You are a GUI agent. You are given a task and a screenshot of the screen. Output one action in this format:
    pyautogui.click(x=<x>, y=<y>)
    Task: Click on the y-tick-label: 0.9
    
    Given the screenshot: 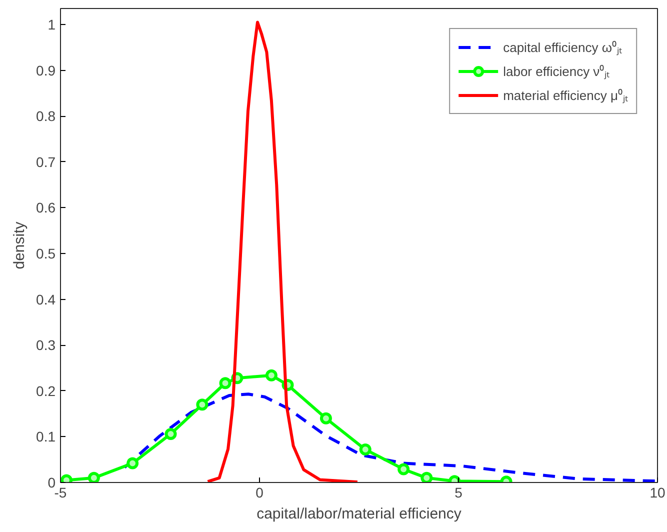 What is the action you would take?
    pyautogui.click(x=46, y=70)
    